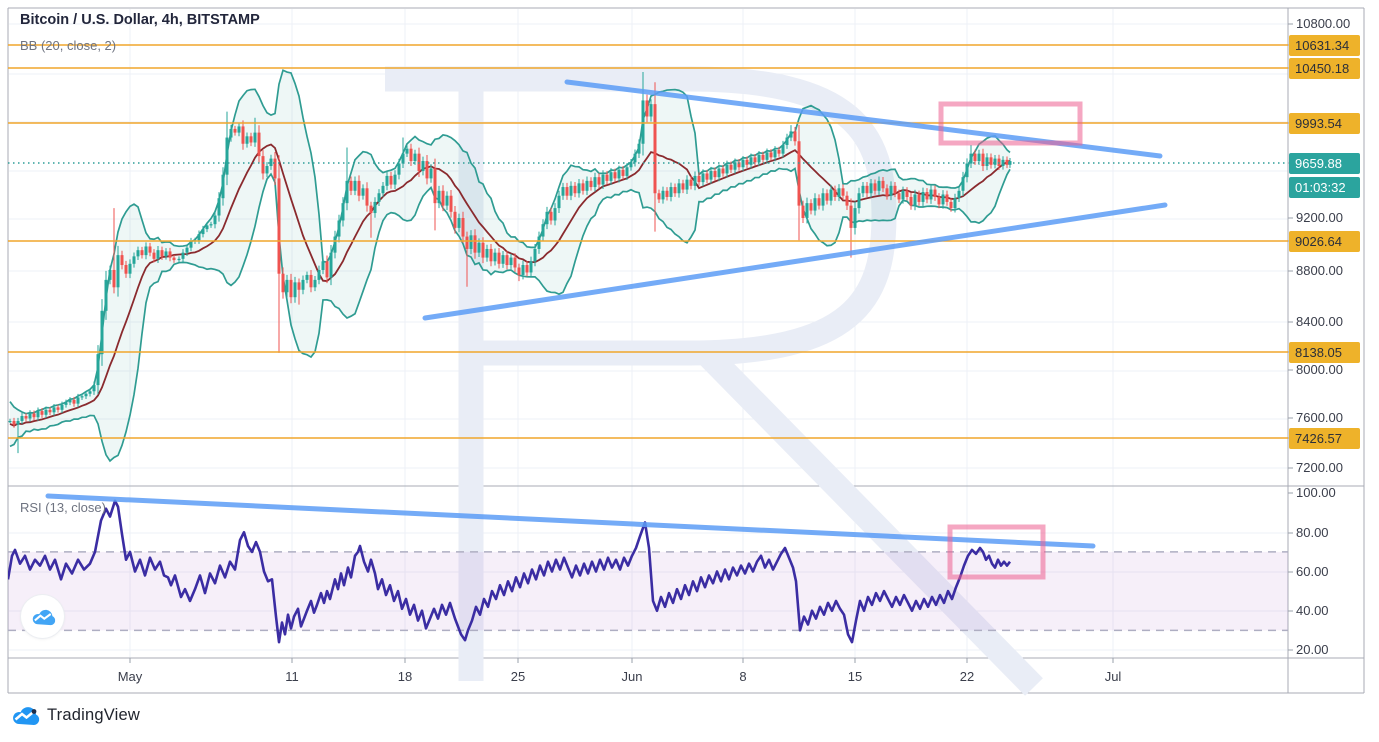 The image size is (1379, 742). What do you see at coordinates (518, 676) in the screenshot?
I see `time-scale-label: 25` at bounding box center [518, 676].